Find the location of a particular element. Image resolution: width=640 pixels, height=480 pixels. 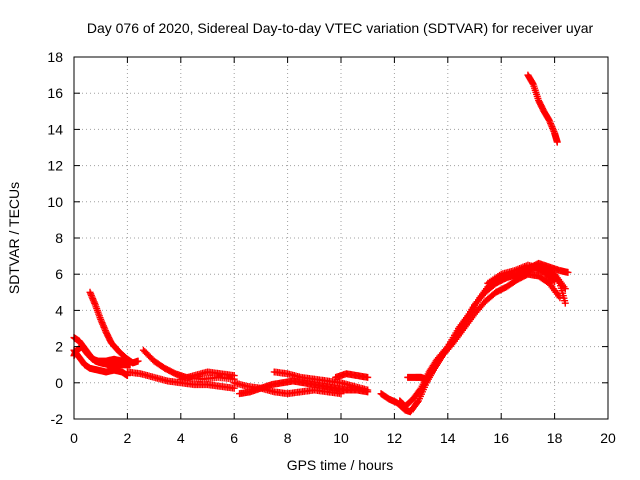

x-tick-label: 10 is located at coordinates (341, 438).